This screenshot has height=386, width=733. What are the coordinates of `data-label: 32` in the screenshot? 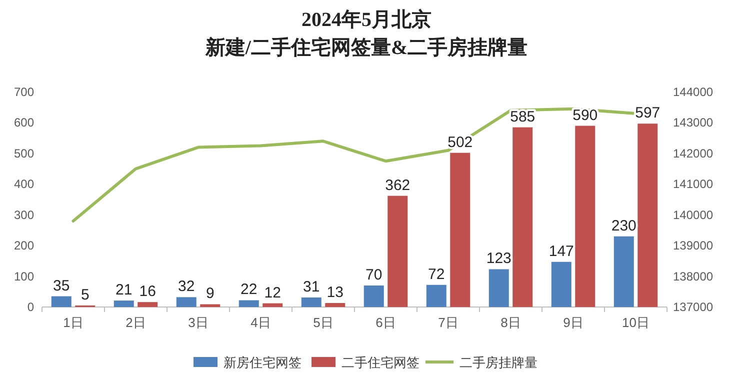 It's located at (186, 287).